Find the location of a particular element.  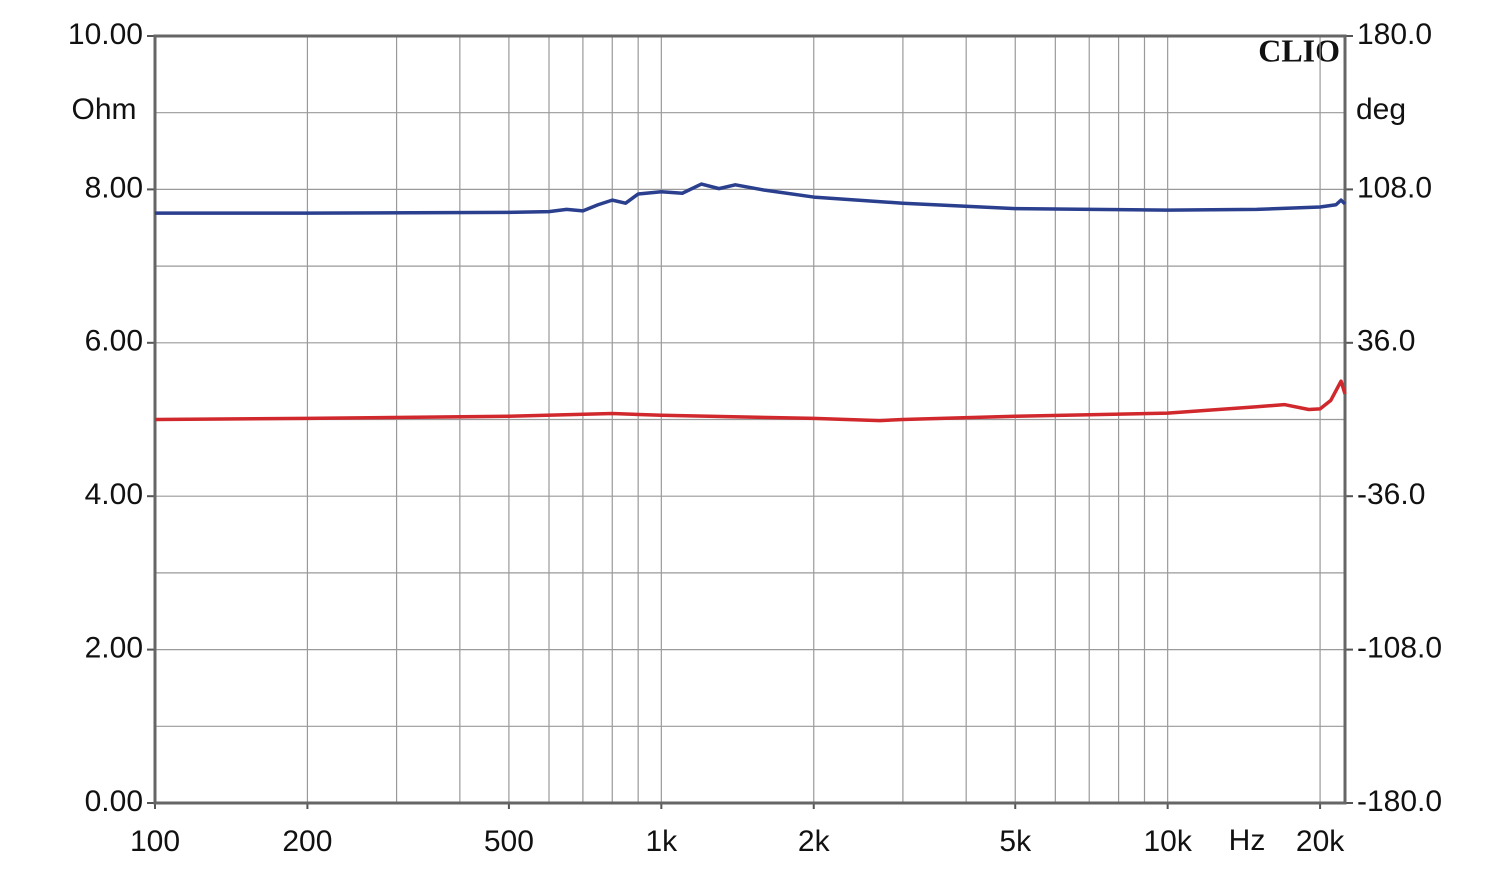

y2-tick-label: -180.0 is located at coordinates (1399, 801).